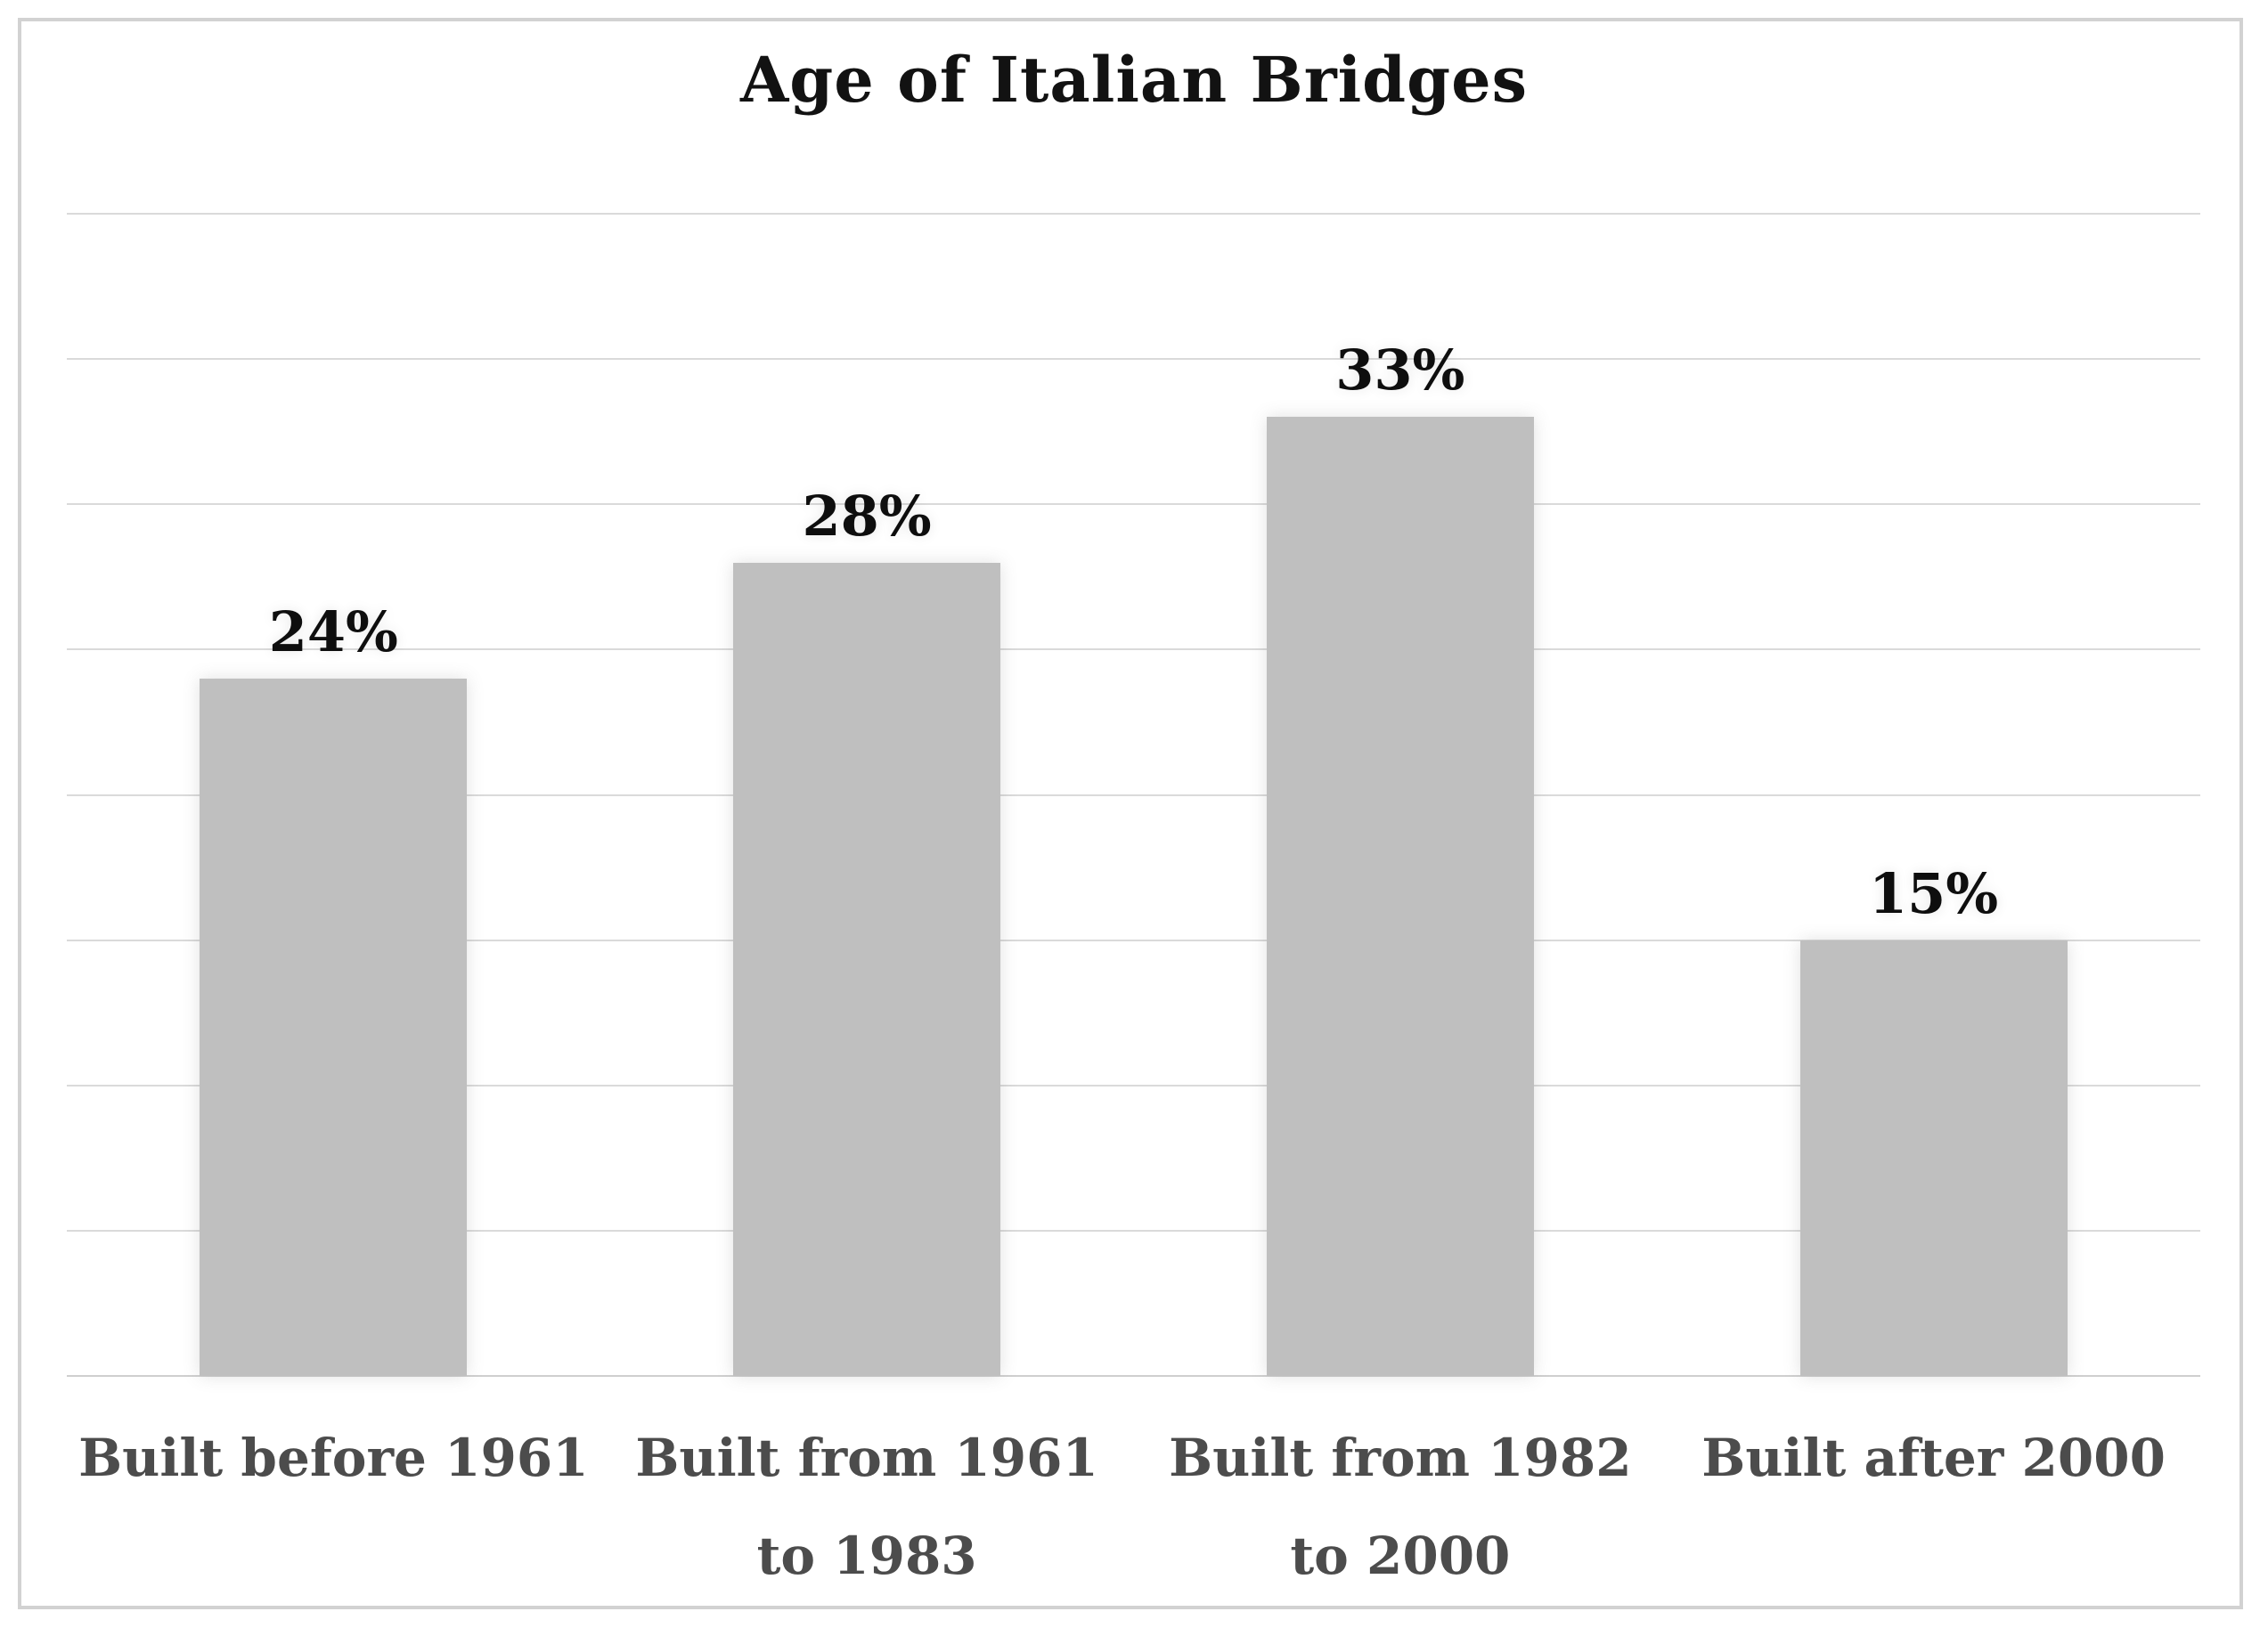 This screenshot has width=2268, height=1636. I want to click on category-label: Built from 1961 to 1983, so click(866, 1507).